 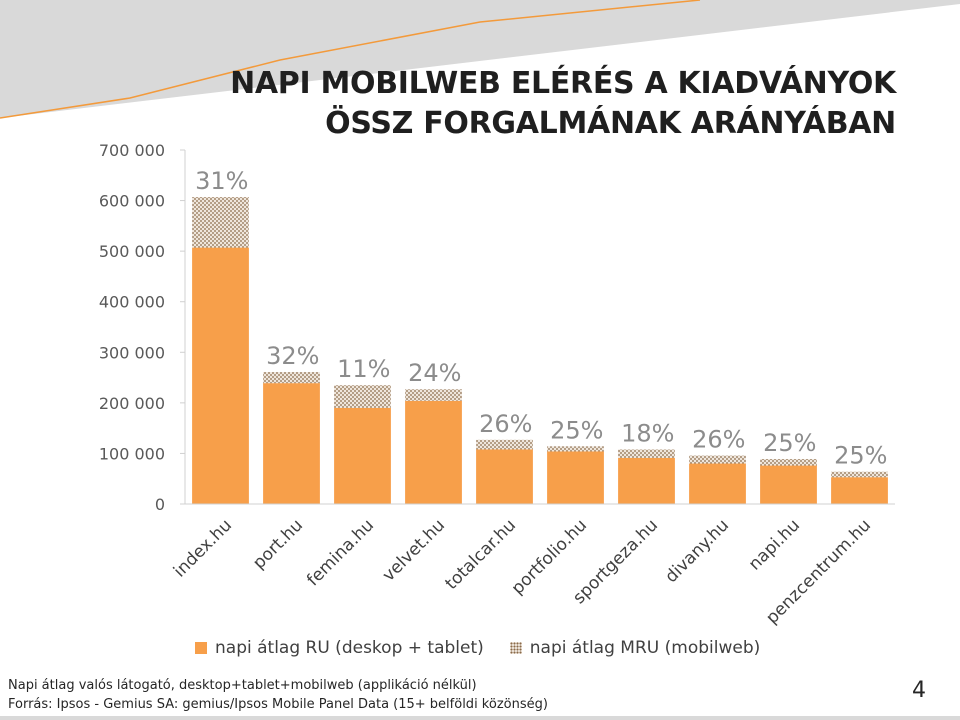 I want to click on bar-mru-port-hu, so click(x=291, y=378).